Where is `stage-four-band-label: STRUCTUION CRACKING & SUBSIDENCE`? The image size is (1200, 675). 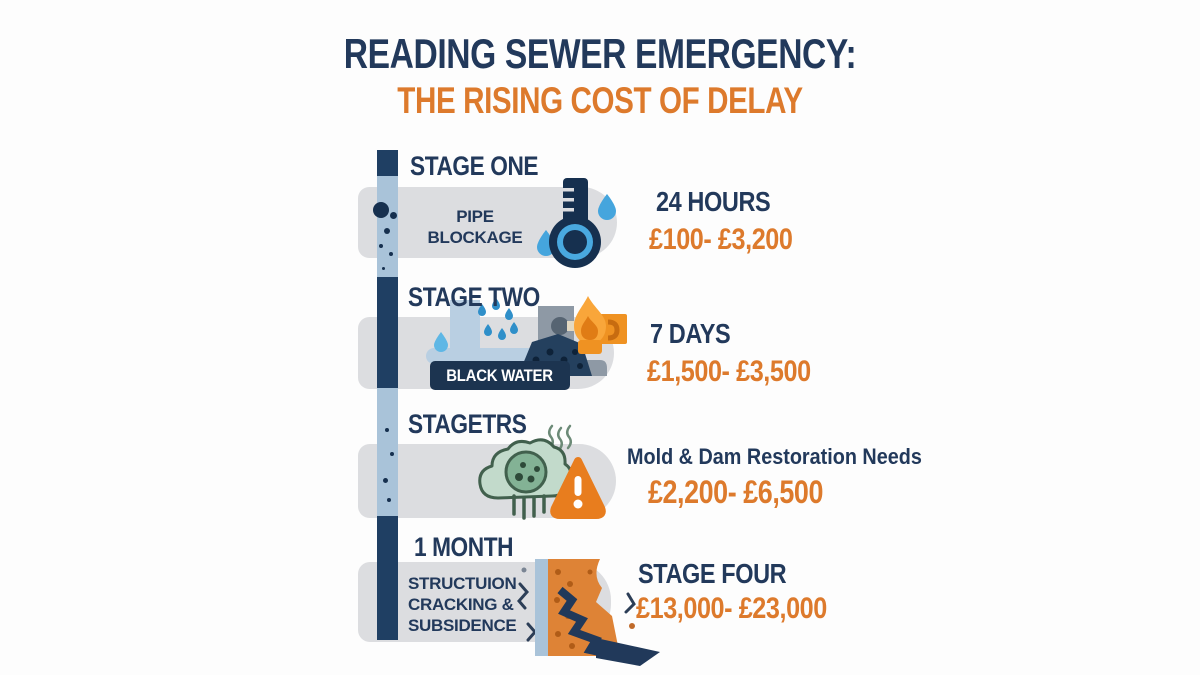
stage-four-band-label: STRUCTUION CRACKING & SUBSIDENCE is located at coordinates (462, 604).